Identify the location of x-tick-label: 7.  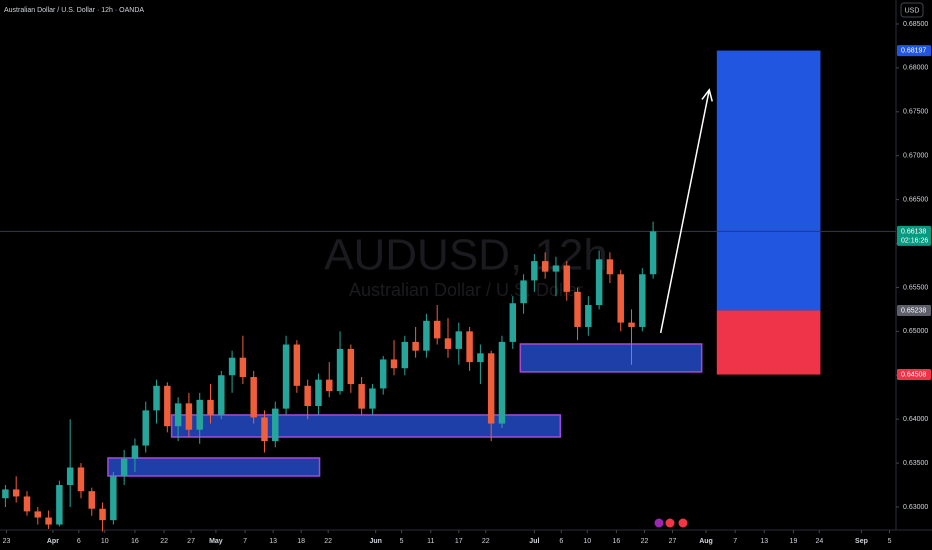
(245, 541).